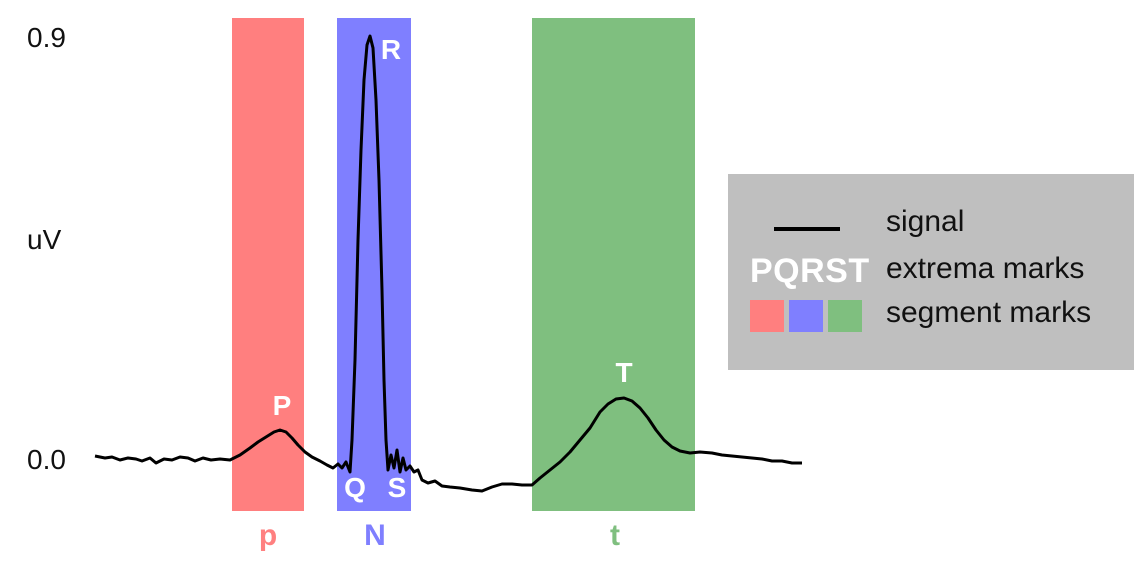 This screenshot has width=1142, height=583. I want to click on legend-extrema-symbol: PQRST, so click(810, 271).